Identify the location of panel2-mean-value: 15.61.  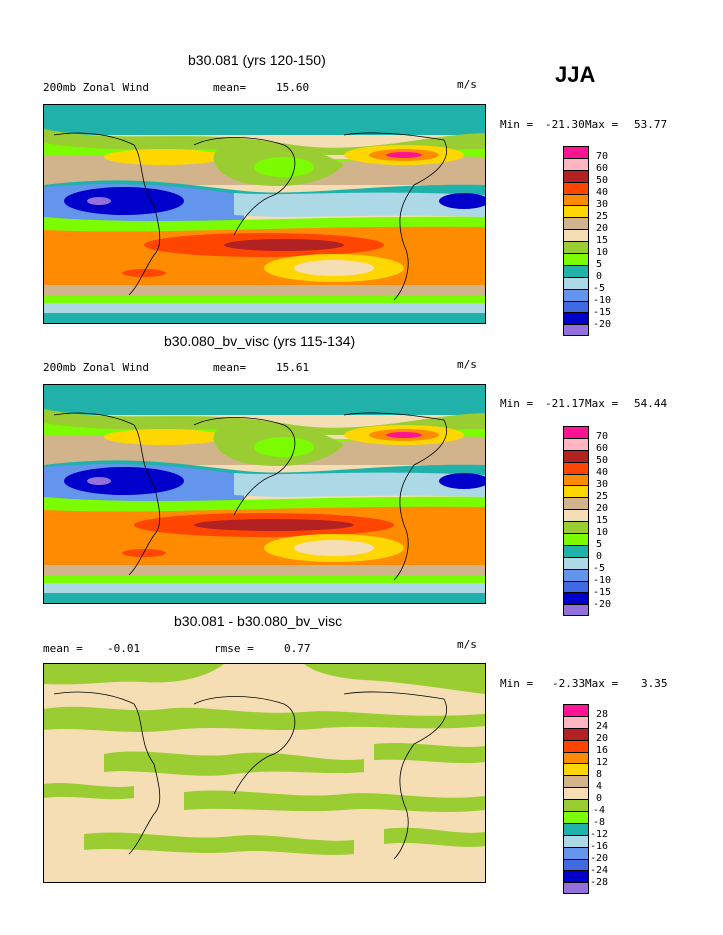
(293, 367).